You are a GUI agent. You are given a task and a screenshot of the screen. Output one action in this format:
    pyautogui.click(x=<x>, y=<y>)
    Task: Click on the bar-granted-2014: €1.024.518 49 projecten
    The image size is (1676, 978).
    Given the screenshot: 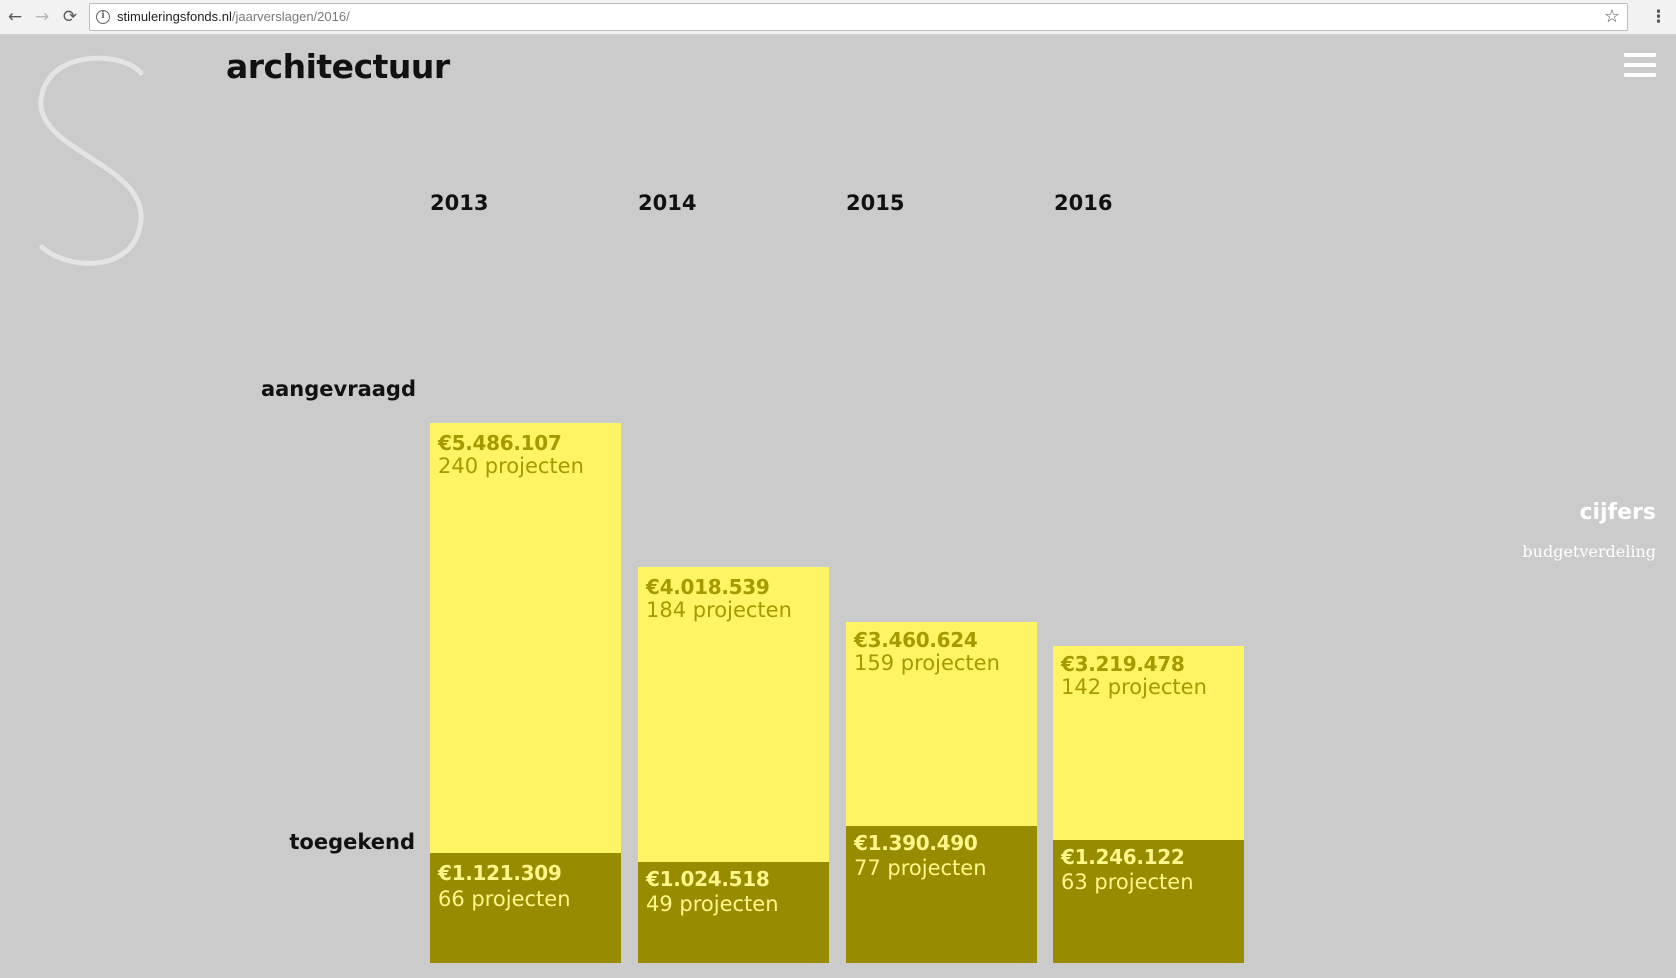 What is the action you would take?
    pyautogui.click(x=733, y=912)
    